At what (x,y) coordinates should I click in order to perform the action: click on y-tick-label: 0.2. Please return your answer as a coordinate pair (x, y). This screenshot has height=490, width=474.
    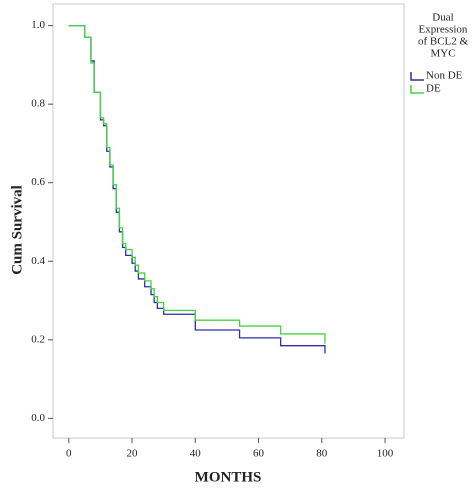
    Looking at the image, I should click on (38, 339).